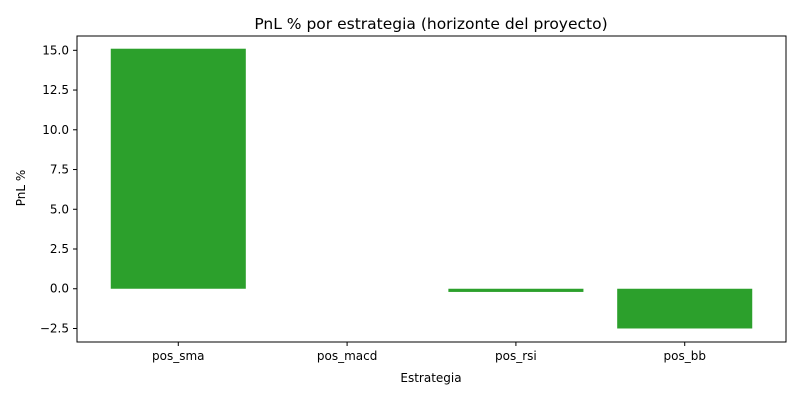  What do you see at coordinates (684, 356) in the screenshot?
I see `x-tick-label: pos_bb` at bounding box center [684, 356].